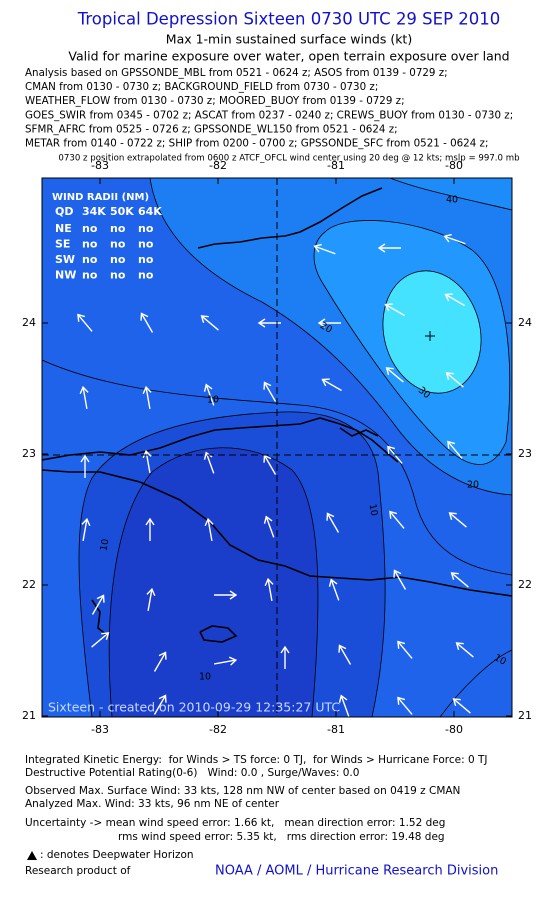  Describe the element at coordinates (64, 211) in the screenshot. I see `radii-header: QD` at that location.